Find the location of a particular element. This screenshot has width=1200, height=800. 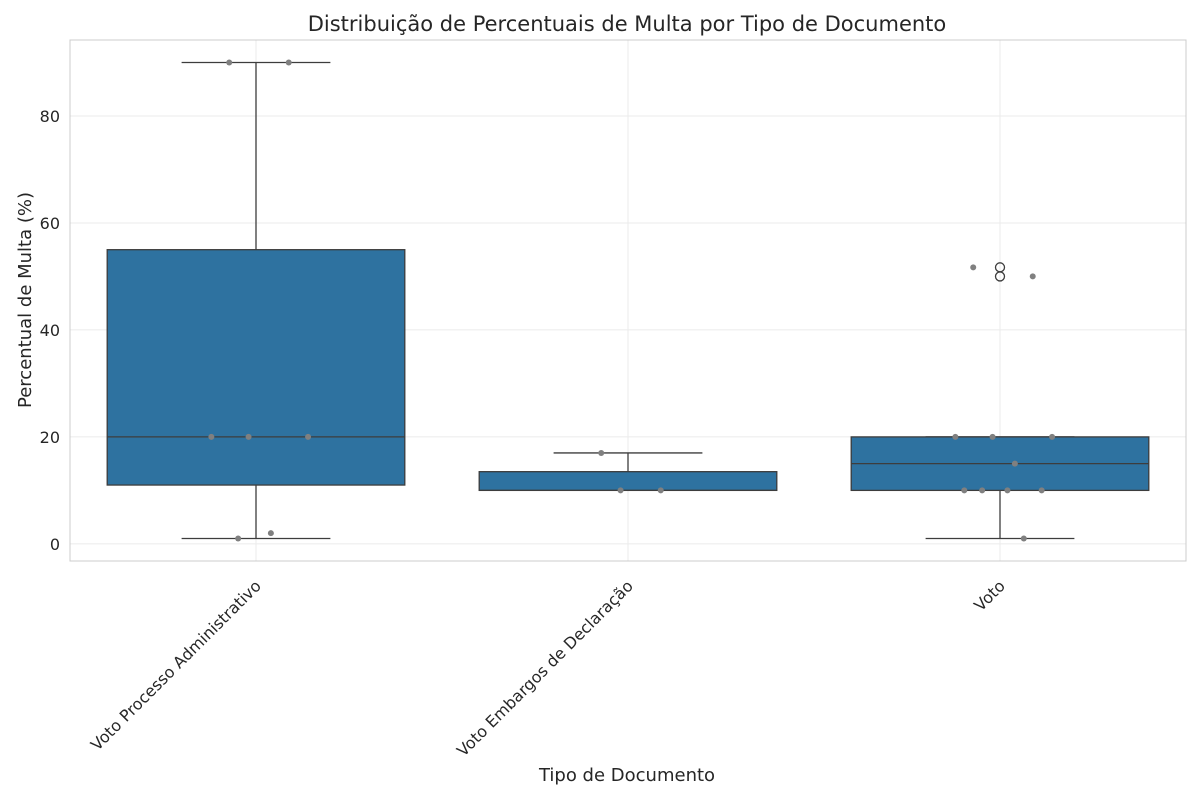

y-tick-labels: 0 20 40 60 80 is located at coordinates (50, 330).